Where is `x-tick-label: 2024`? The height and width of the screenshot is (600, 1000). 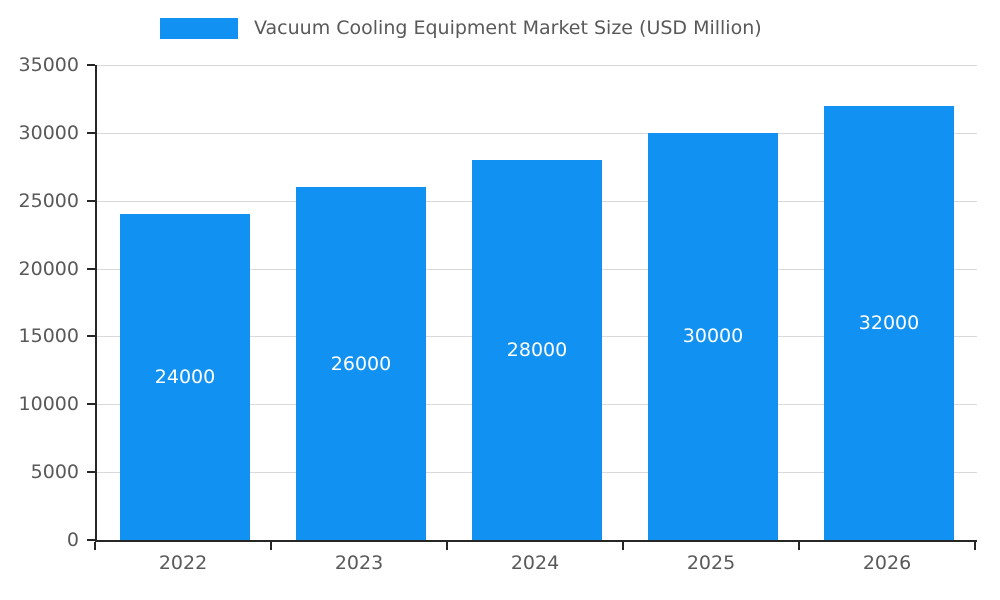 x-tick-label: 2024 is located at coordinates (535, 563).